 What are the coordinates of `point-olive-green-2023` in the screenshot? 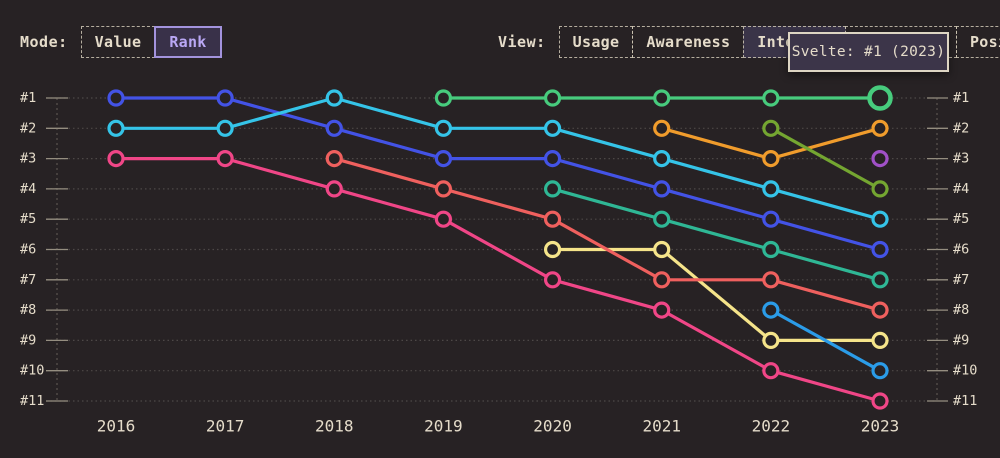 It's located at (880, 189).